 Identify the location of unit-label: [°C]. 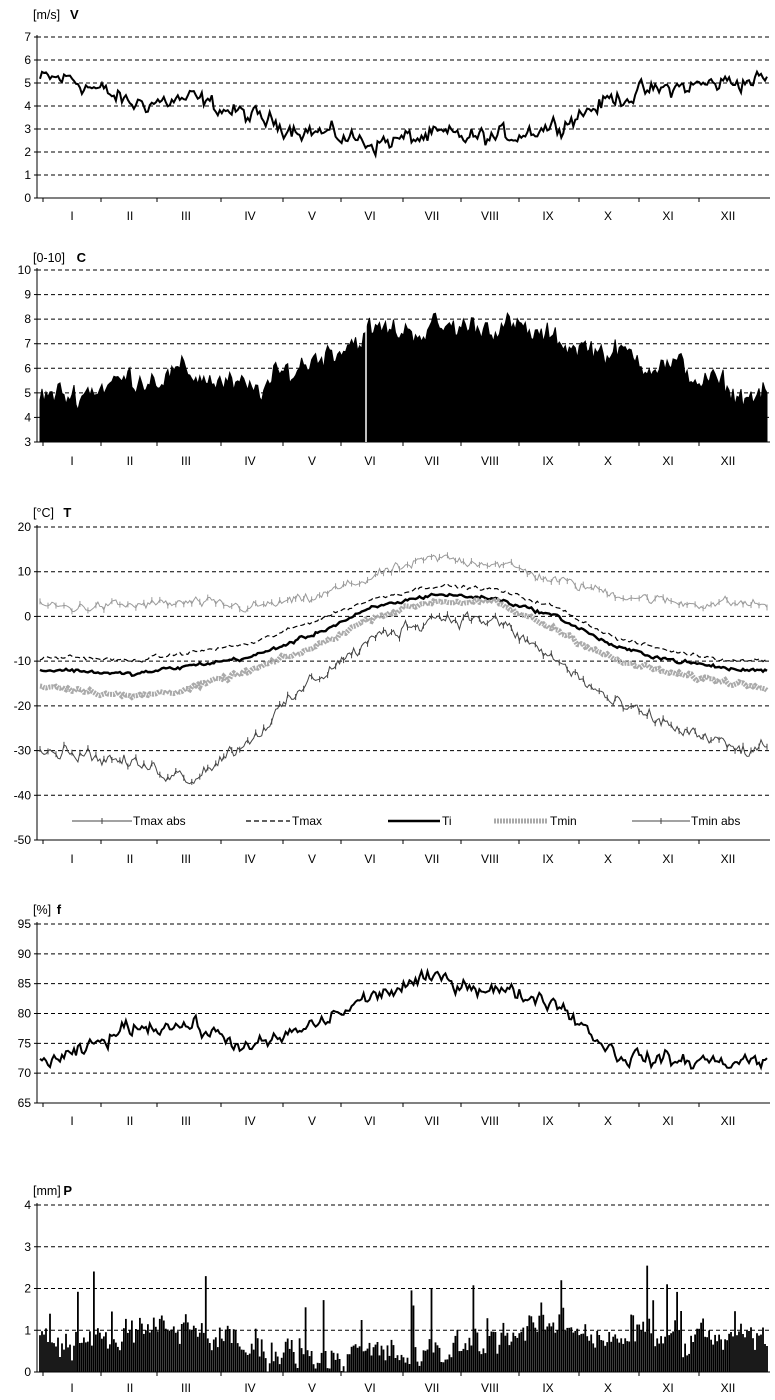
(43, 513).